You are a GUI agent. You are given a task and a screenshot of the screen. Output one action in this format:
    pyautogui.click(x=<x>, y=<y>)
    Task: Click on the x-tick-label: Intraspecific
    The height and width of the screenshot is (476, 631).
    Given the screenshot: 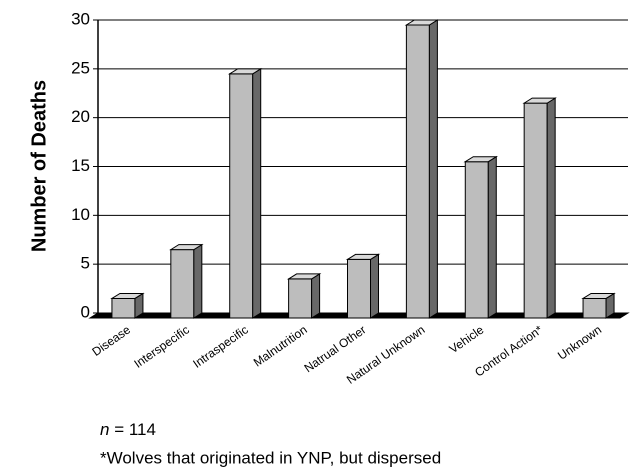 What is the action you would take?
    pyautogui.click(x=220, y=347)
    